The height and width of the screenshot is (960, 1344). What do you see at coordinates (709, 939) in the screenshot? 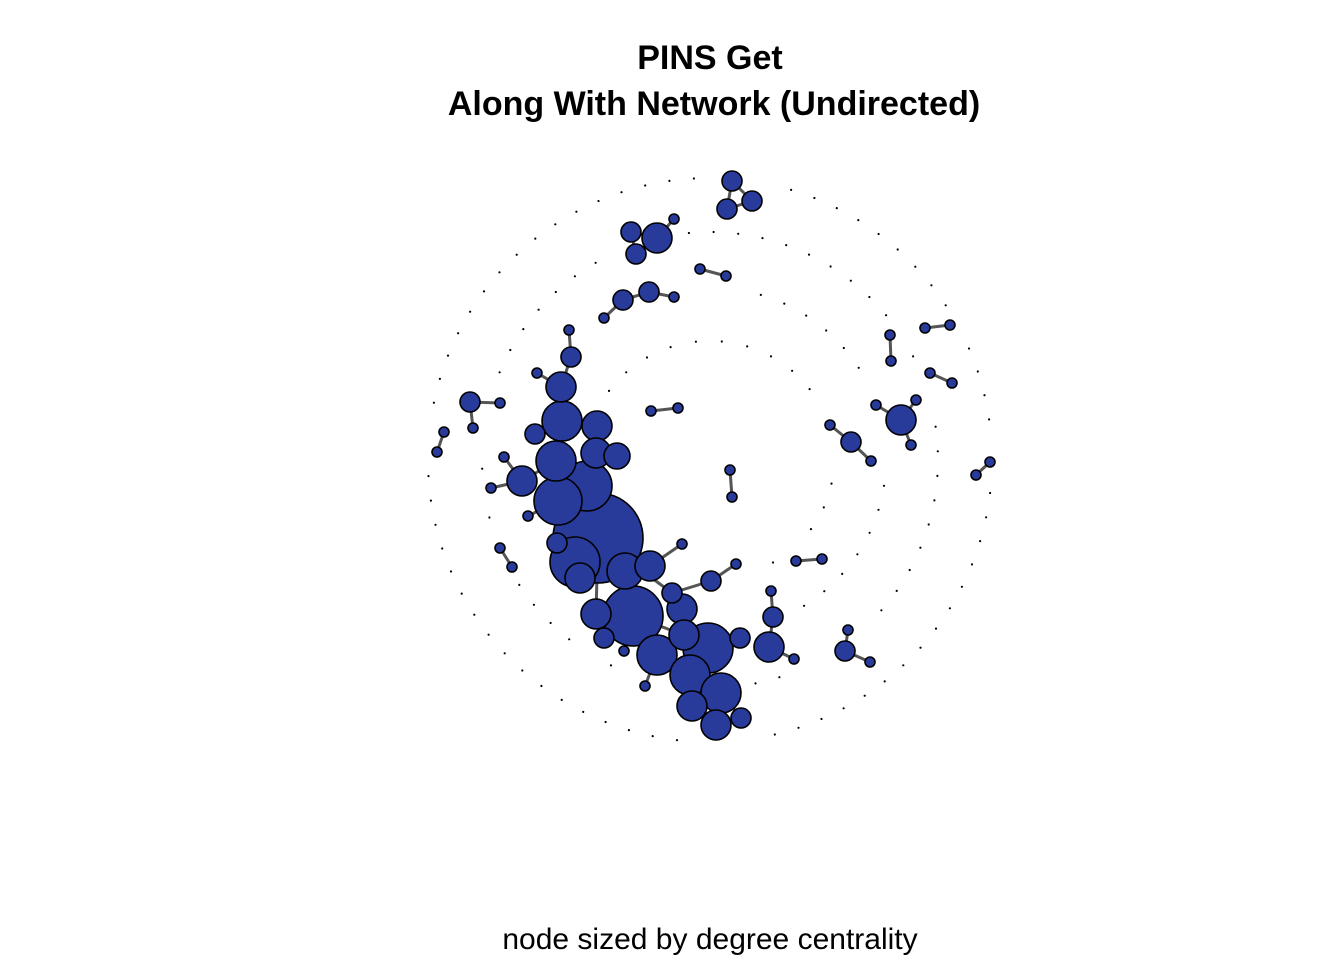
I see `plot-caption: node sized by degree centrality` at bounding box center [709, 939].